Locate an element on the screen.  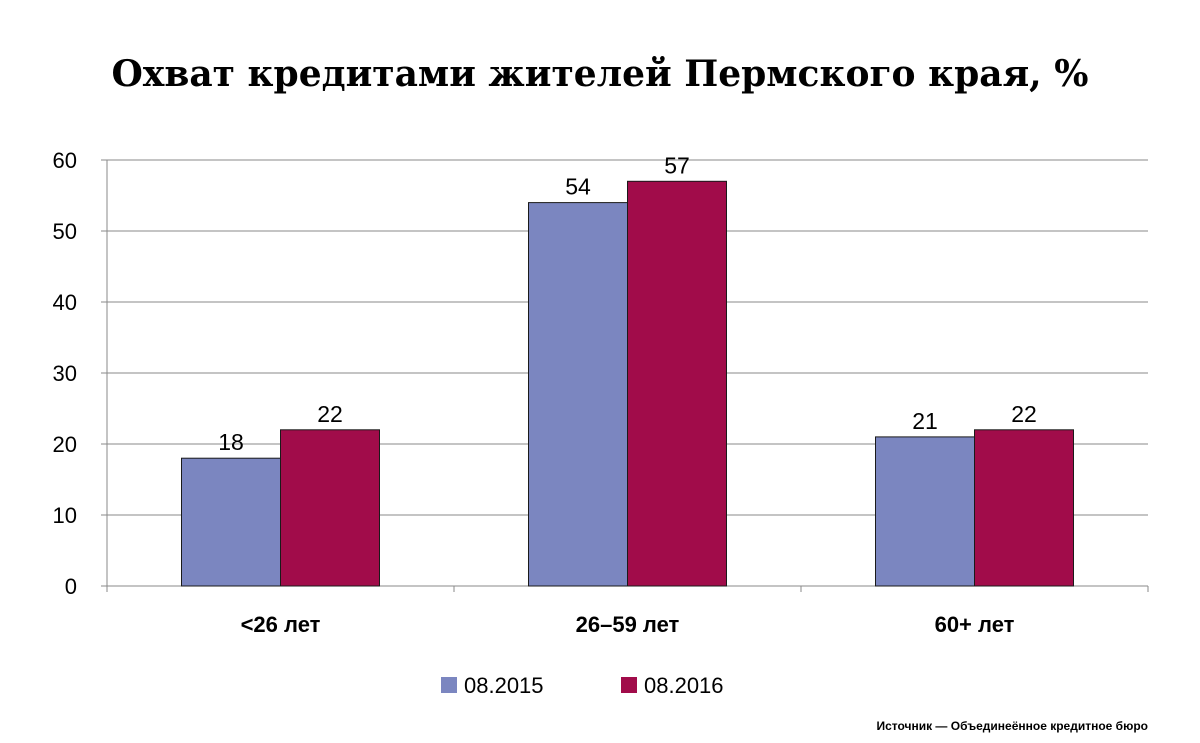
y-tick-label: 20 is located at coordinates (65, 444).